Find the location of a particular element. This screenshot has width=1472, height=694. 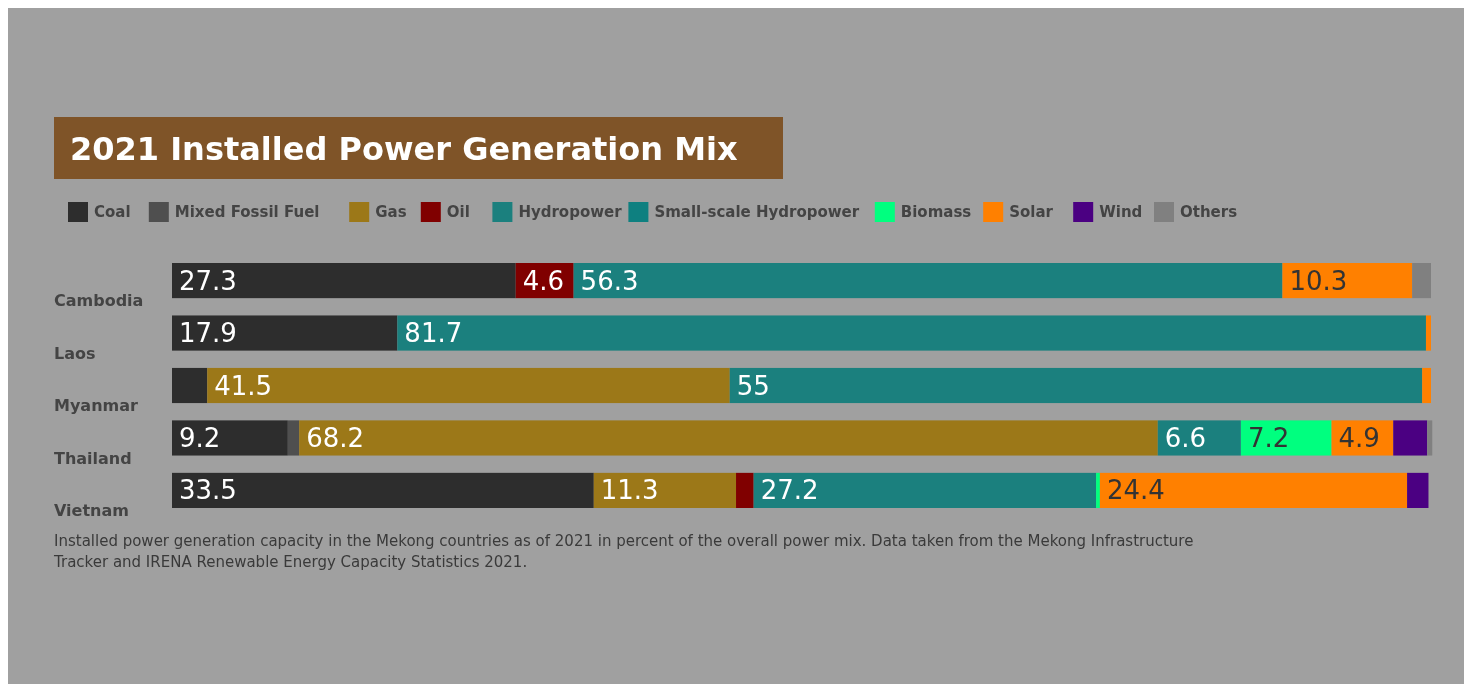

data-label: 68.2 is located at coordinates (335, 437).